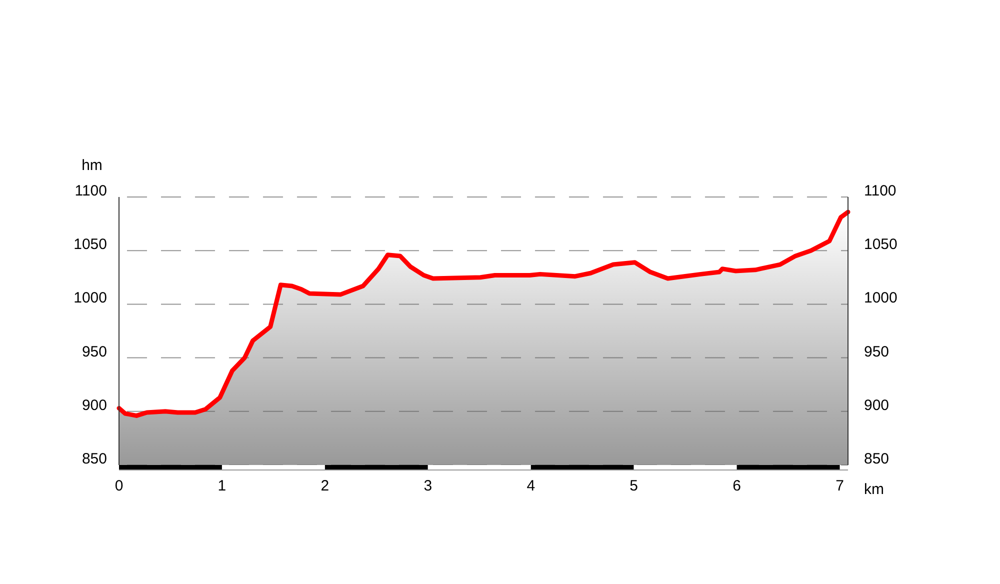 The width and height of the screenshot is (1000, 584). Describe the element at coordinates (877, 405) in the screenshot. I see `y2-tick-label: 900` at that location.